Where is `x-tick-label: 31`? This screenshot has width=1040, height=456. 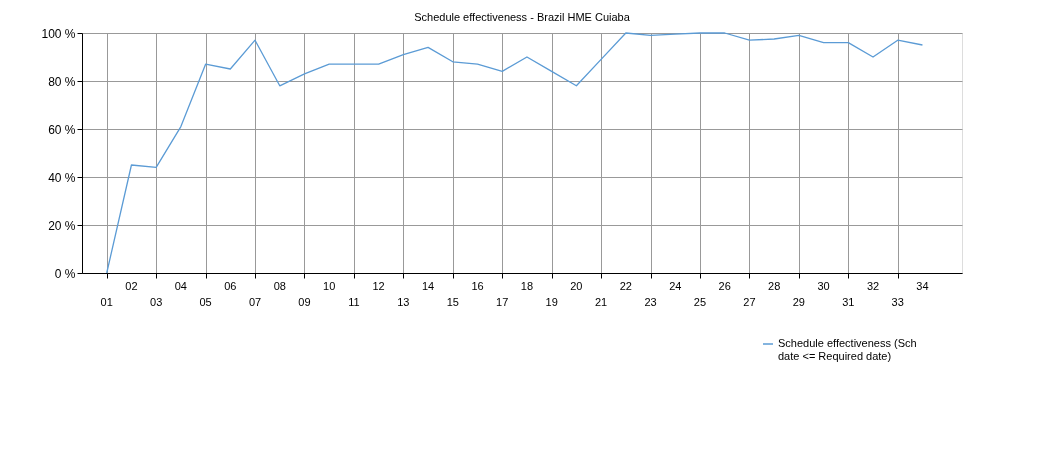
x-tick-label: 31 is located at coordinates (848, 302).